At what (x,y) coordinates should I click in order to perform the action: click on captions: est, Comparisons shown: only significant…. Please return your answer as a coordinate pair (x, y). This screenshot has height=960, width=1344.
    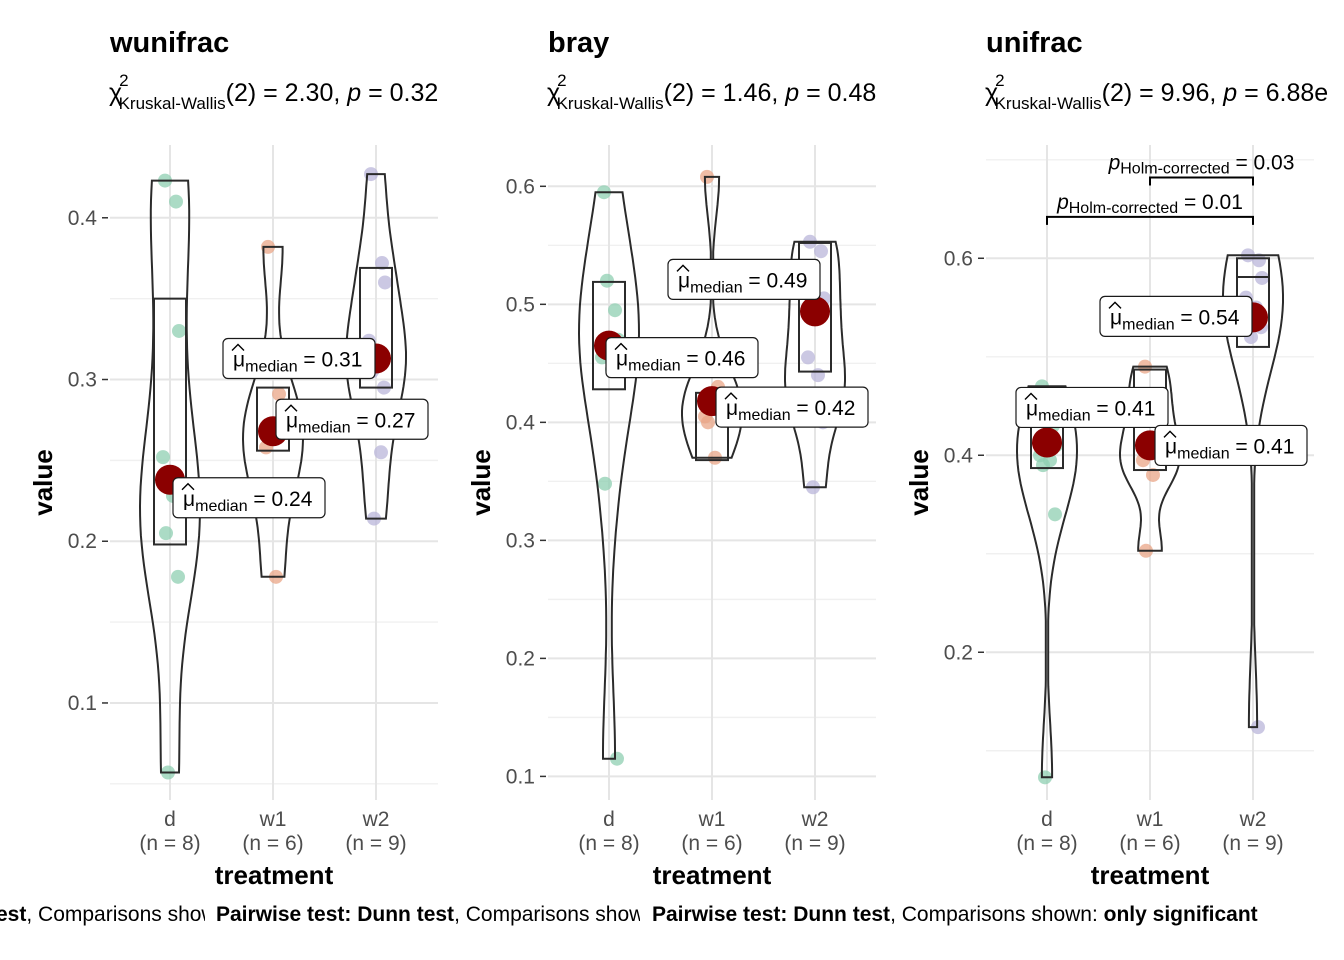
    Looking at the image, I should click on (629, 914).